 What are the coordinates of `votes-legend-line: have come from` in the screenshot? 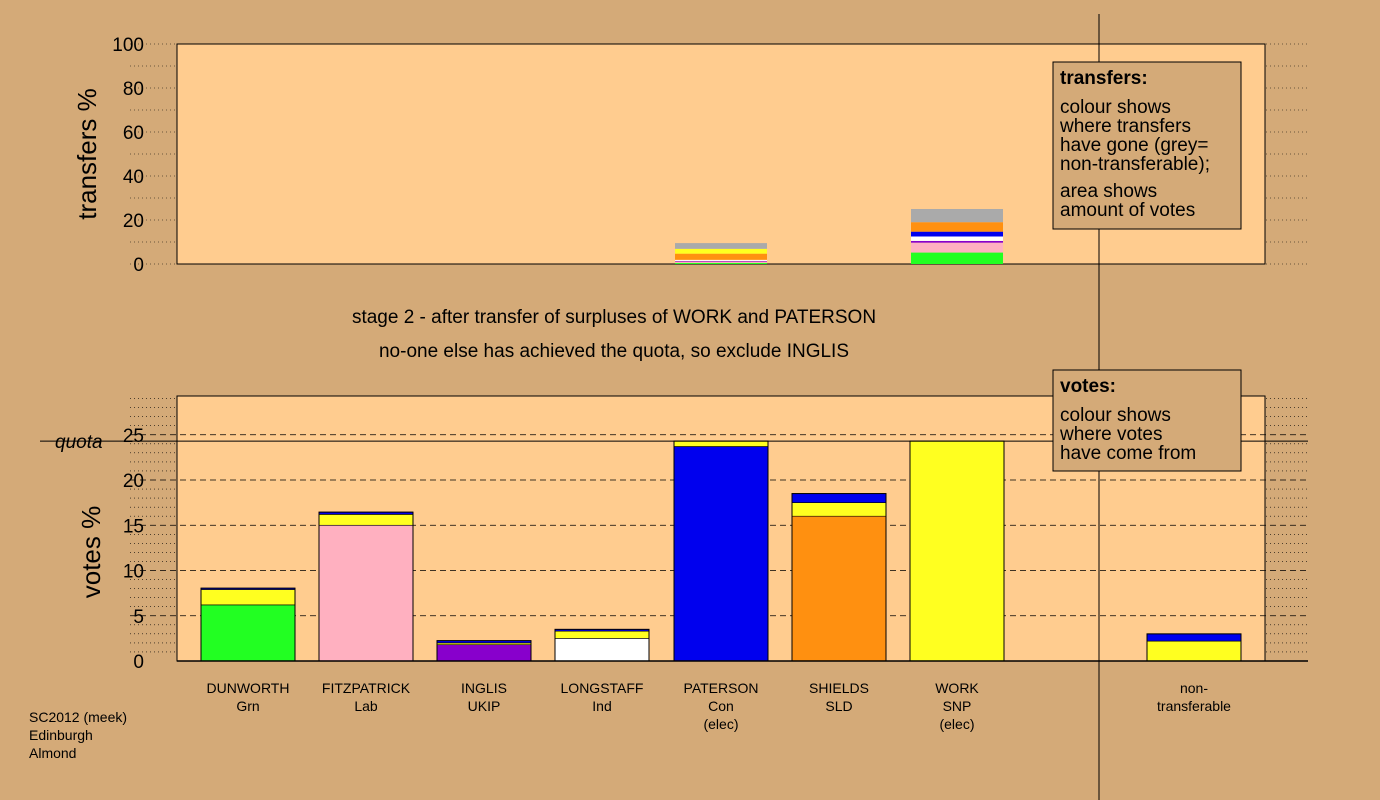 It's located at (1128, 453).